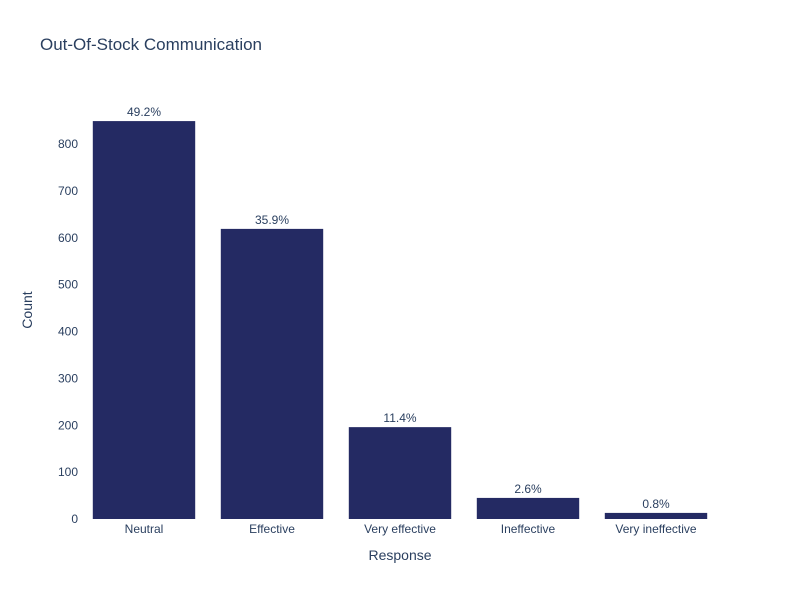 The image size is (800, 605). What do you see at coordinates (400, 473) in the screenshot?
I see `bar-very-effective` at bounding box center [400, 473].